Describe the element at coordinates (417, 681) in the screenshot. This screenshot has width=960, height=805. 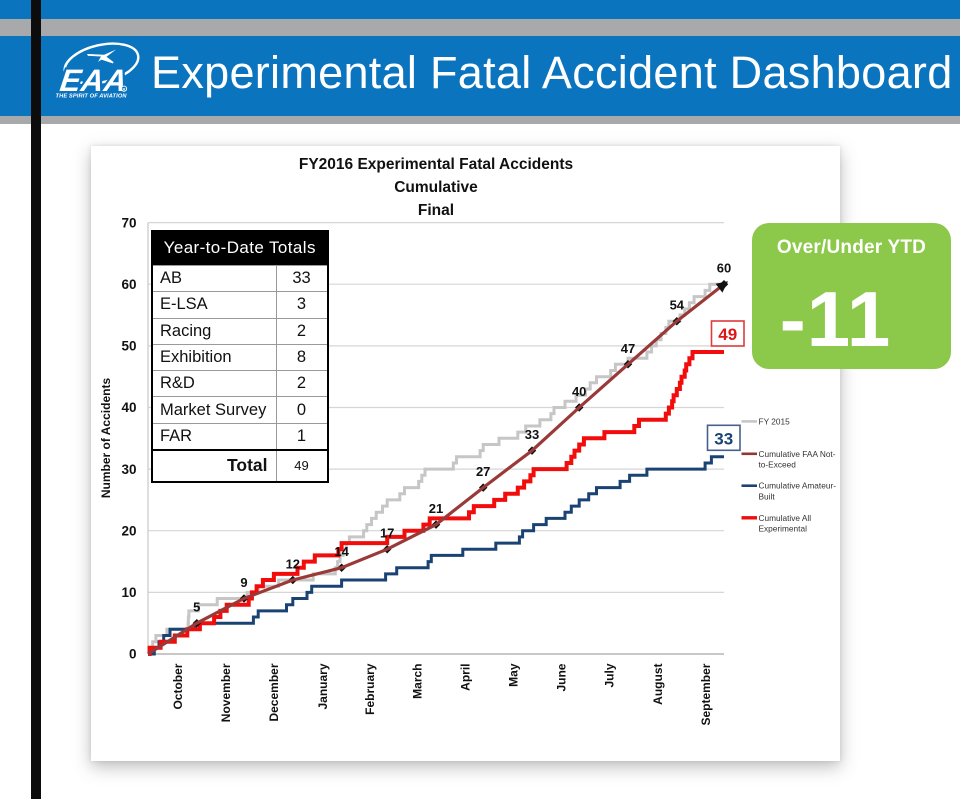
I see `svg-text: March` at that location.